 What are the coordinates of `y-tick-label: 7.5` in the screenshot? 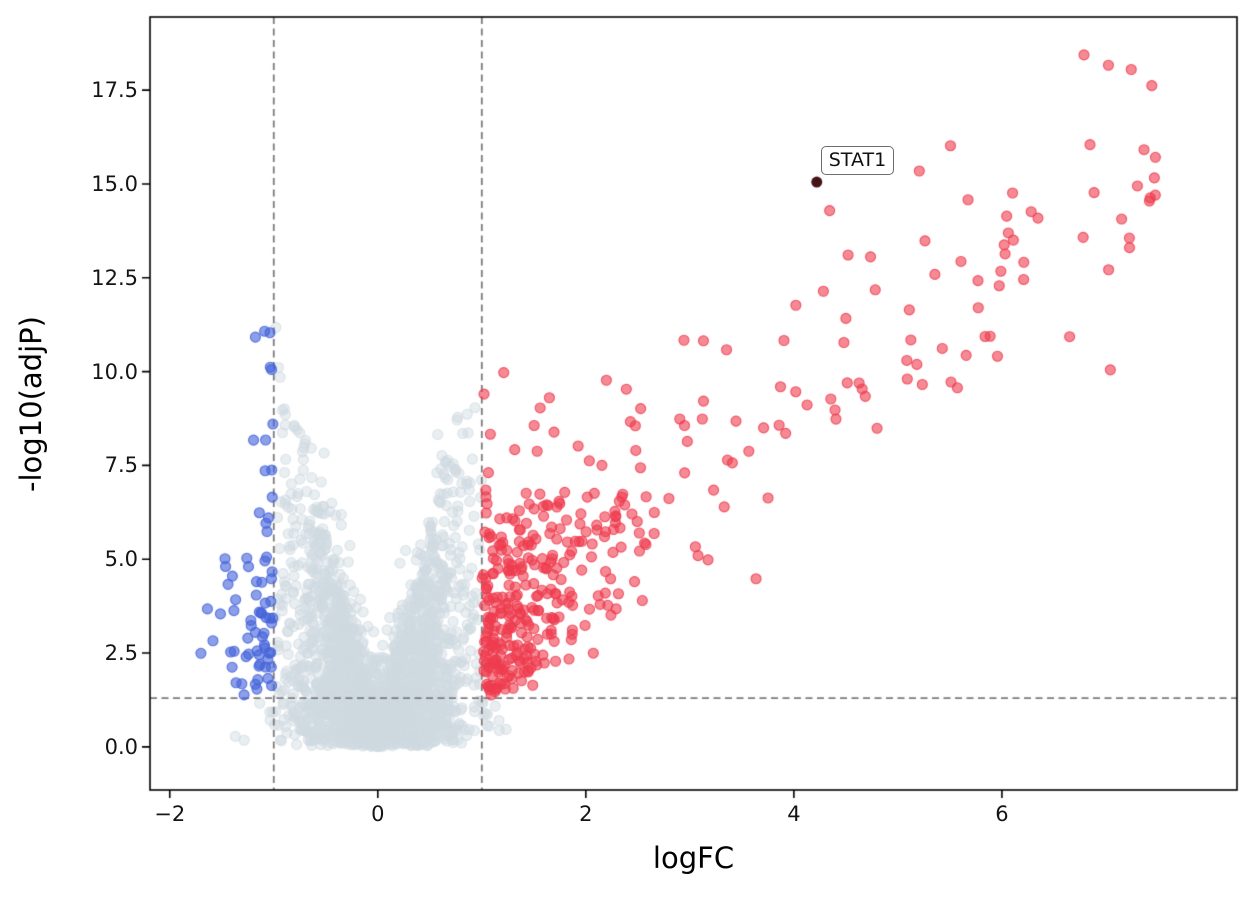 It's located at (121, 465).